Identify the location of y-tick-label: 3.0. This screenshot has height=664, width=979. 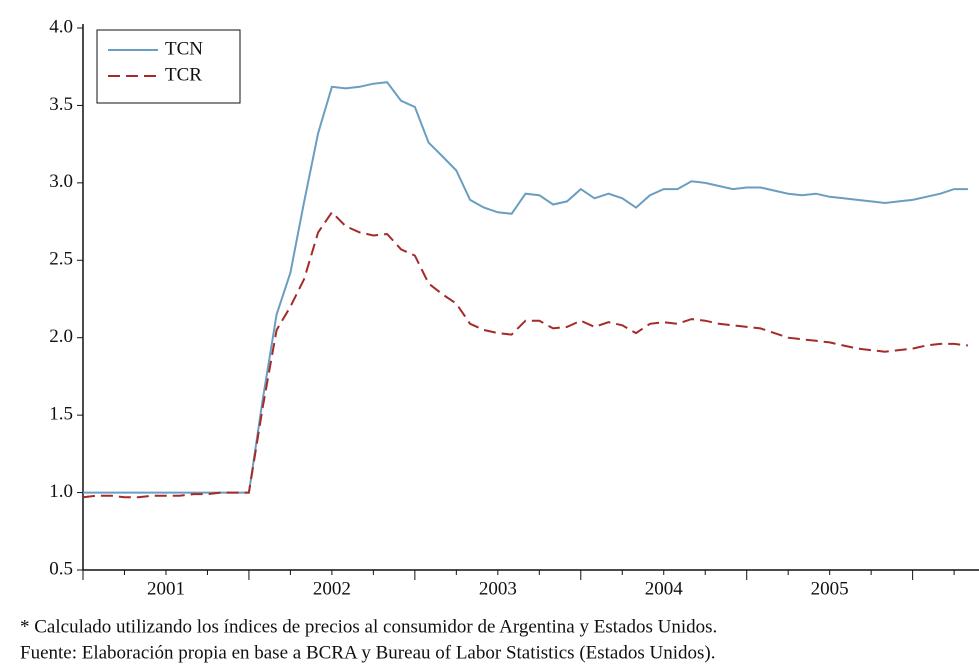
(61, 181).